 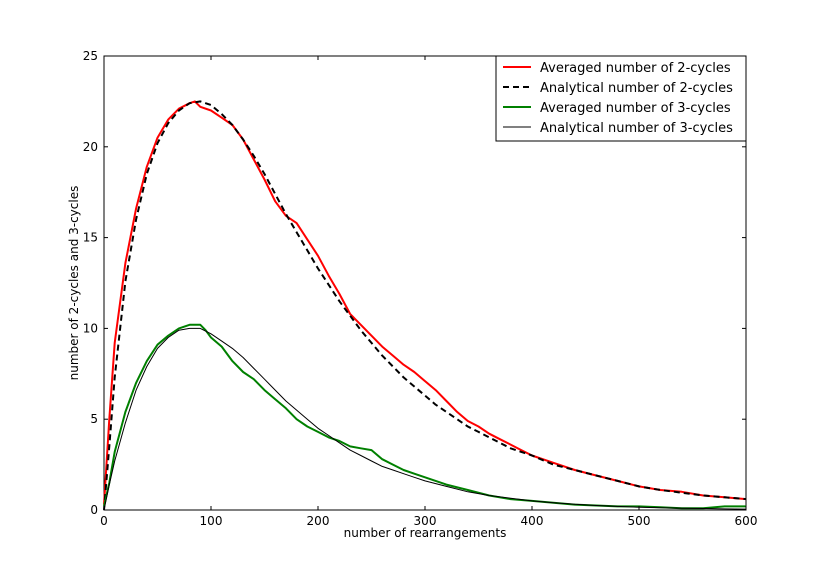 What do you see at coordinates (94, 510) in the screenshot?
I see `y-tick-label: 0` at bounding box center [94, 510].